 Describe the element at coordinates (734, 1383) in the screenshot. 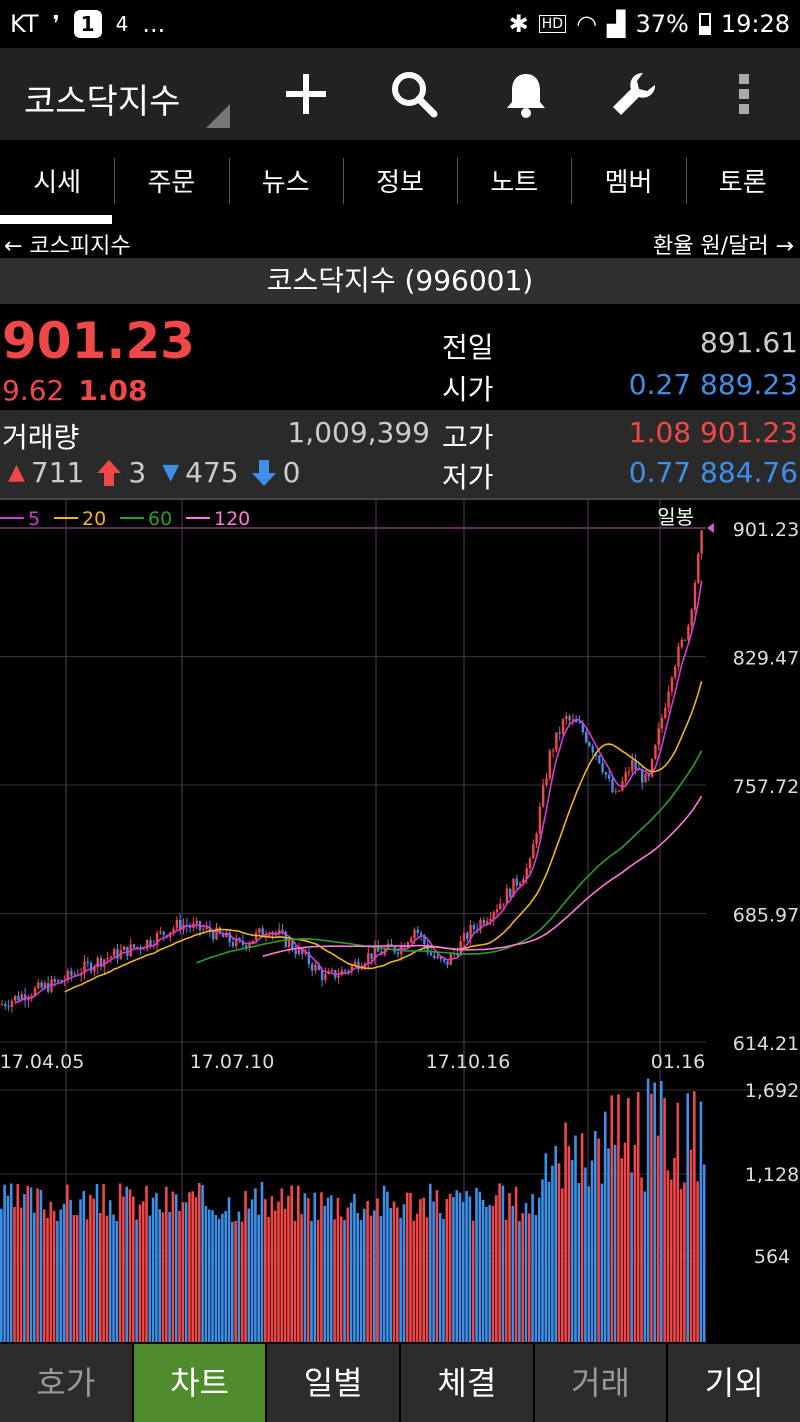

I see `tab-foreign-institution: 기외` at that location.